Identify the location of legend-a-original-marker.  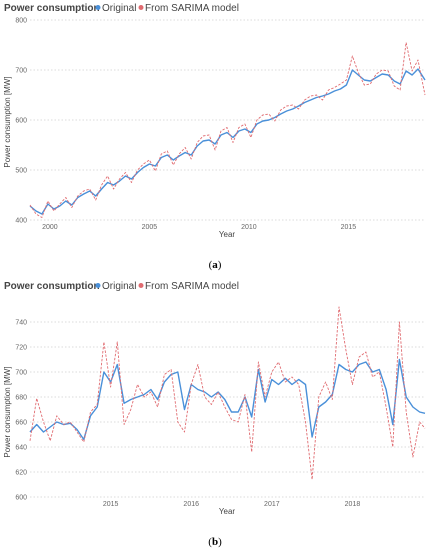
(98, 7).